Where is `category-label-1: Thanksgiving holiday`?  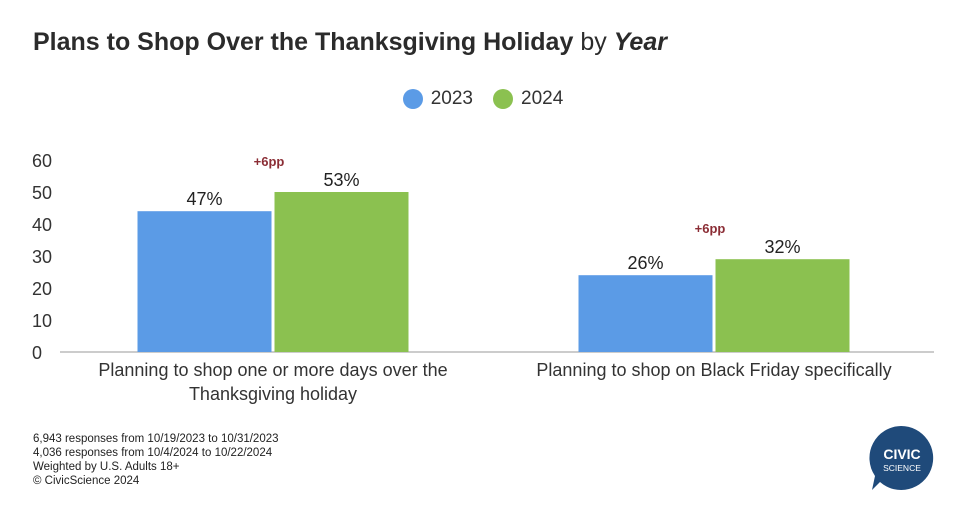 category-label-1: Thanksgiving holiday is located at coordinates (273, 394).